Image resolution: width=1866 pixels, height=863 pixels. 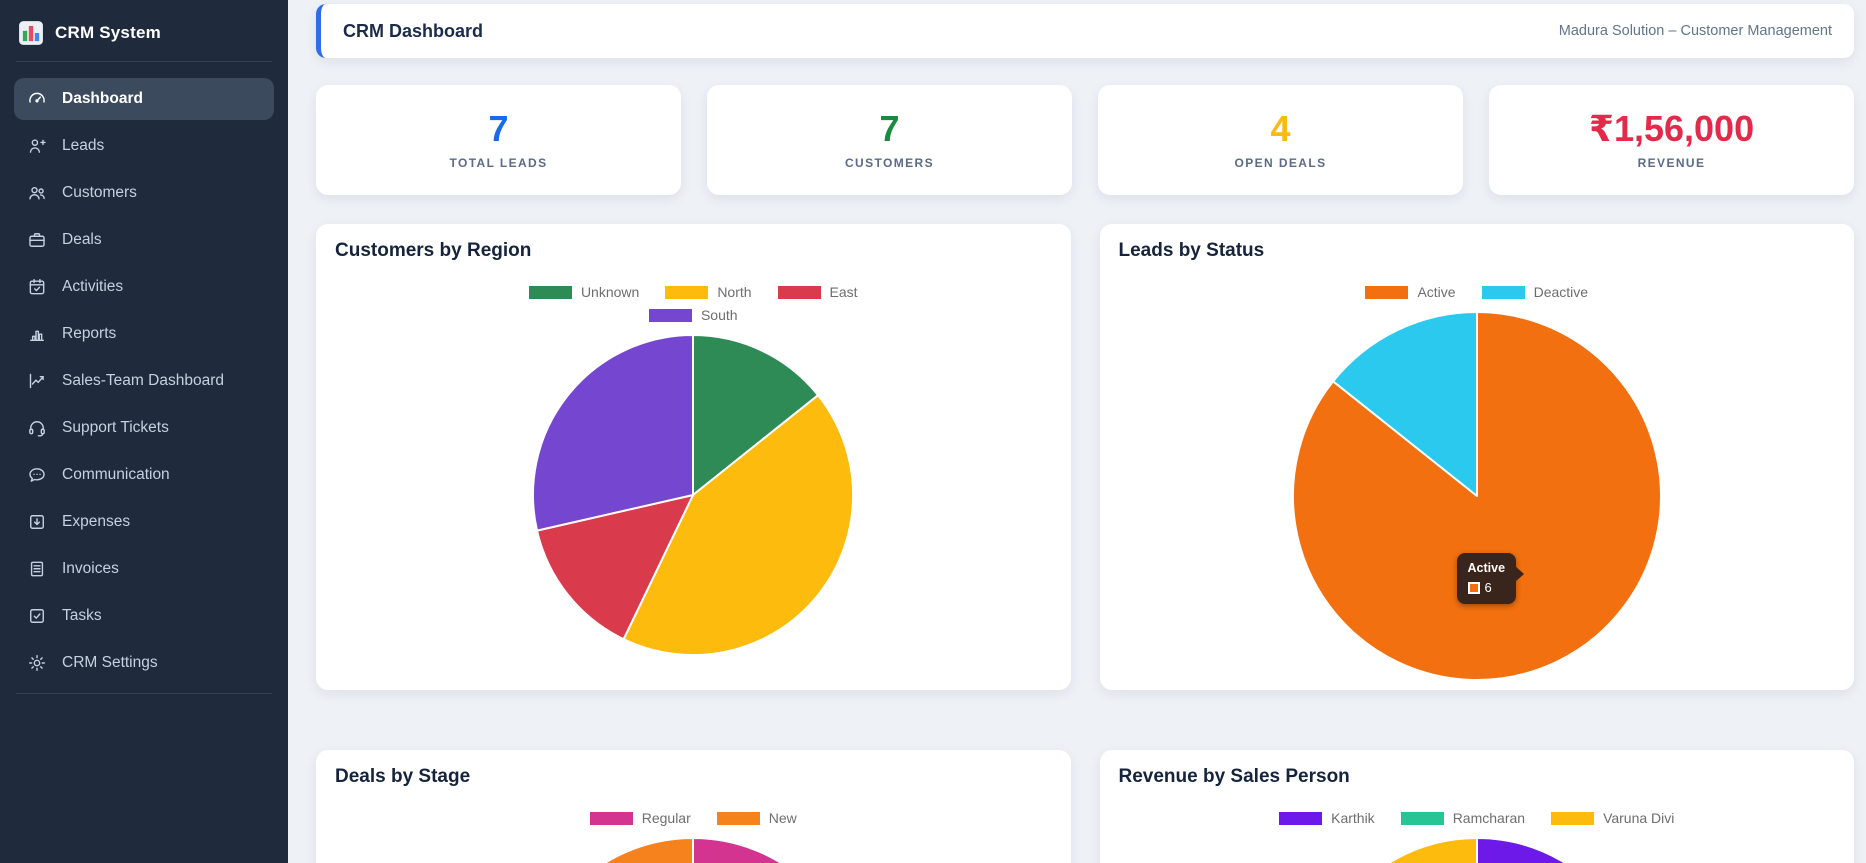 What do you see at coordinates (37, 99) in the screenshot?
I see `dashboard-icon` at bounding box center [37, 99].